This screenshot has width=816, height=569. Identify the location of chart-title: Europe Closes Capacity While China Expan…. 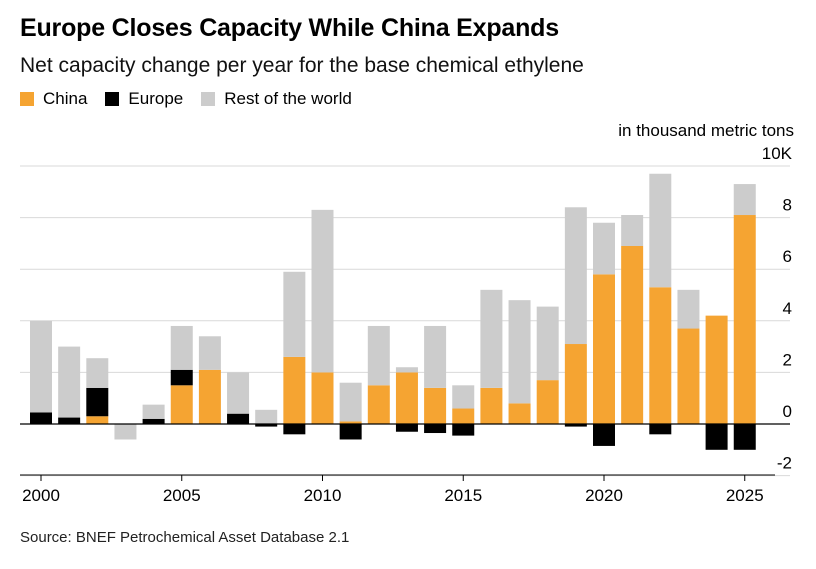
(289, 28).